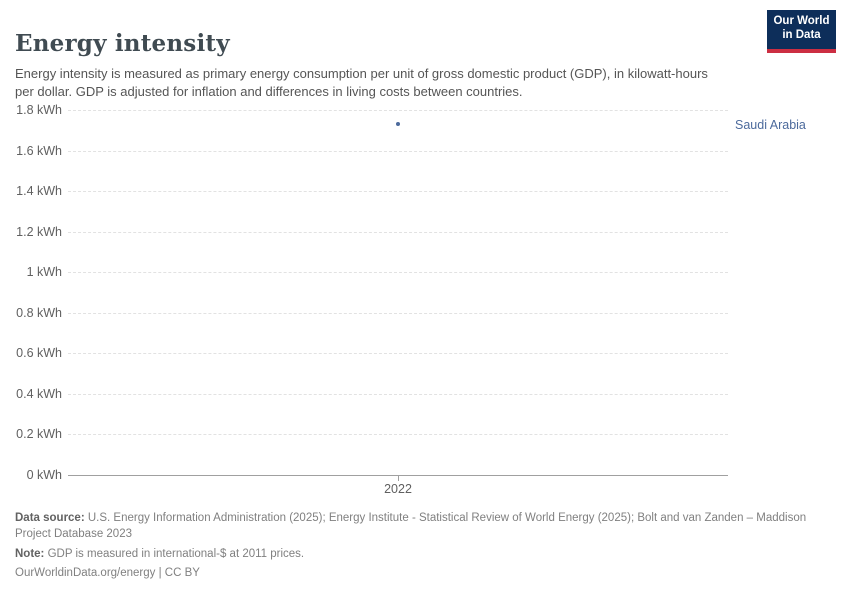  I want to click on owid-logo: Our World in Data, so click(801, 31).